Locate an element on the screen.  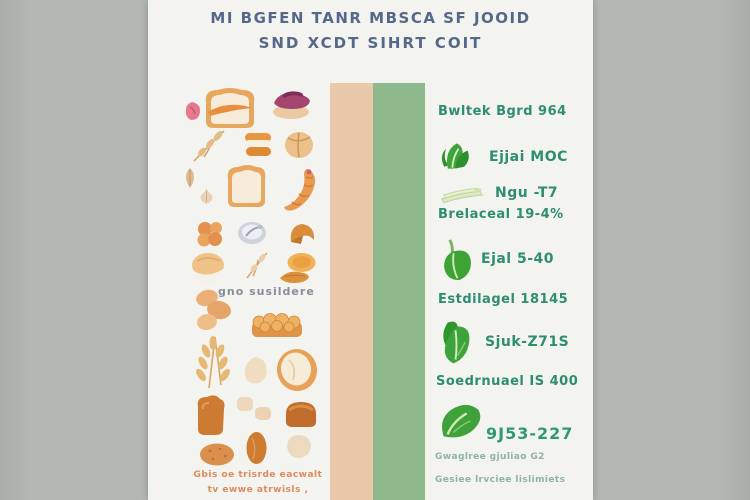
dark-loaf-icon is located at coordinates (301, 413).